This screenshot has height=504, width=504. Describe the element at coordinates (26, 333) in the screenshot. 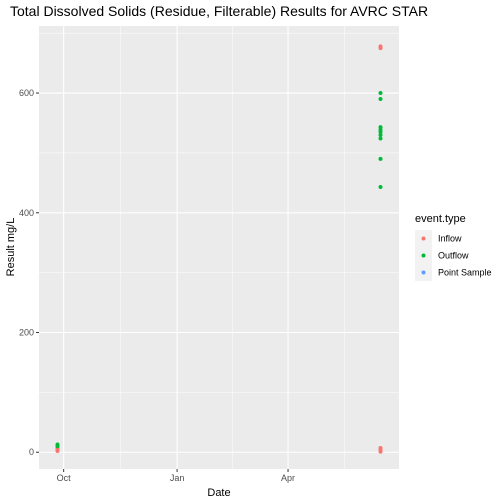

I see `y-tick-label: 200` at that location.